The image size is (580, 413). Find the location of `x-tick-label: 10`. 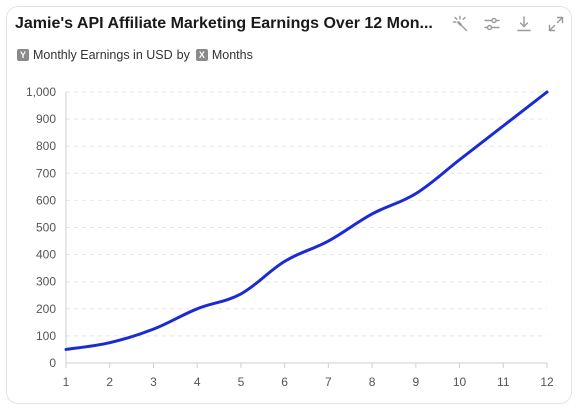

x-tick-label: 10 is located at coordinates (460, 382).